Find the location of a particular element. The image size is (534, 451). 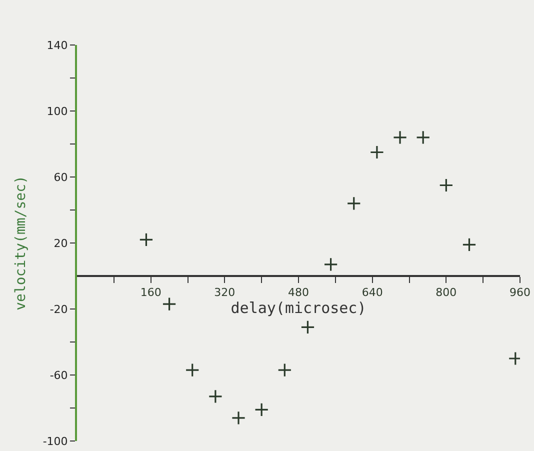

x-tick-label: 640 is located at coordinates (372, 292).